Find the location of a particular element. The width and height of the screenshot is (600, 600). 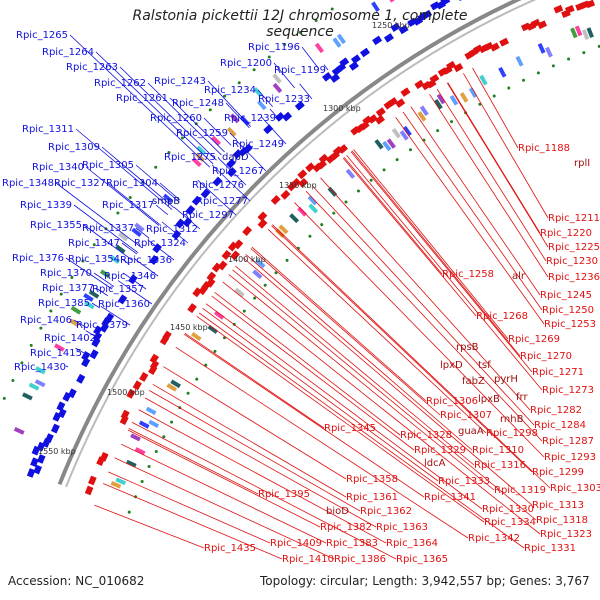

gene-label: Rpic_1317 is located at coordinates (128, 205).